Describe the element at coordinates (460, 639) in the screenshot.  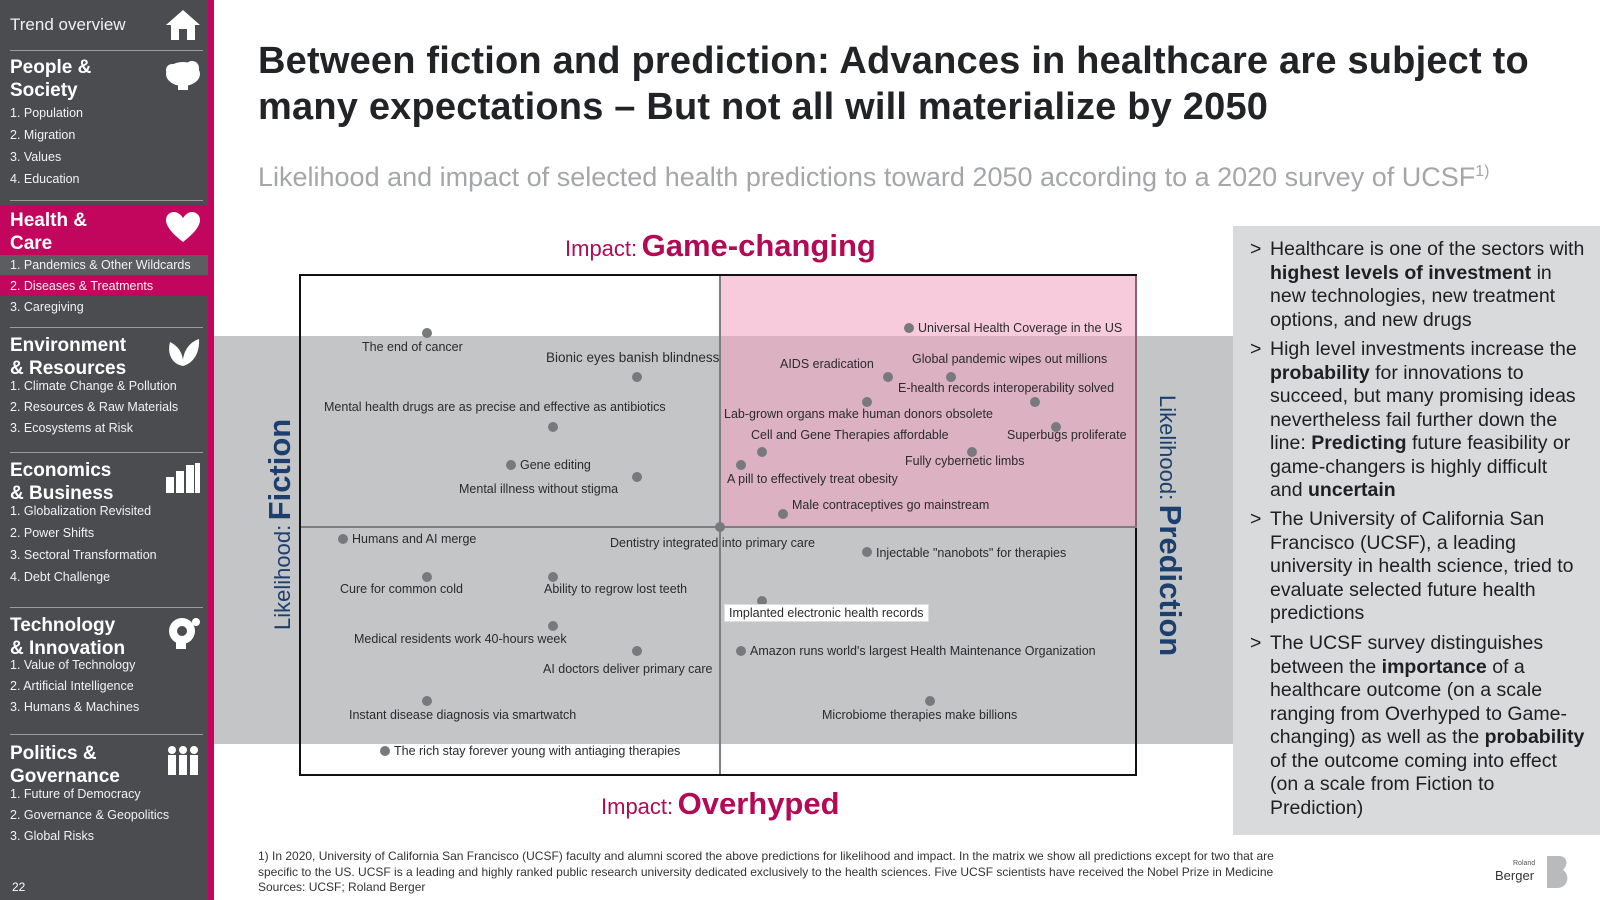
I see `prediction-label: Medical residents work 40-hours week` at that location.